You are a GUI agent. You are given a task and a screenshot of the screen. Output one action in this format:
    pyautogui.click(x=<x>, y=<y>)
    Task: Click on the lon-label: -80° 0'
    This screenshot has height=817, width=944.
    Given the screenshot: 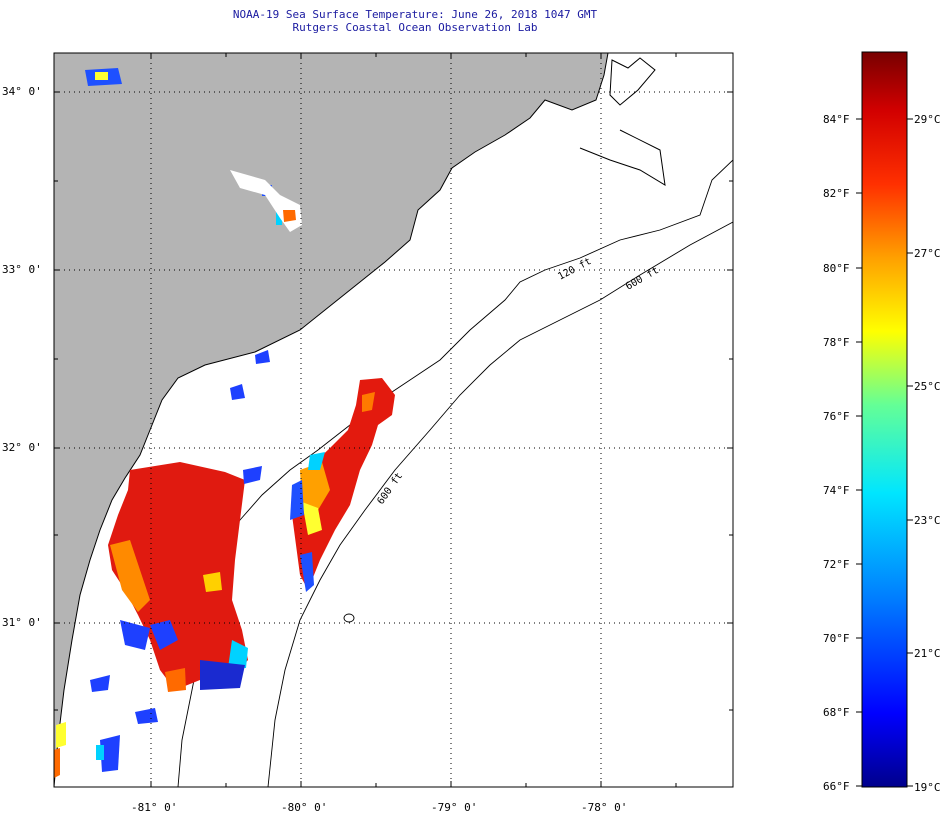 What is the action you would take?
    pyautogui.click(x=304, y=807)
    